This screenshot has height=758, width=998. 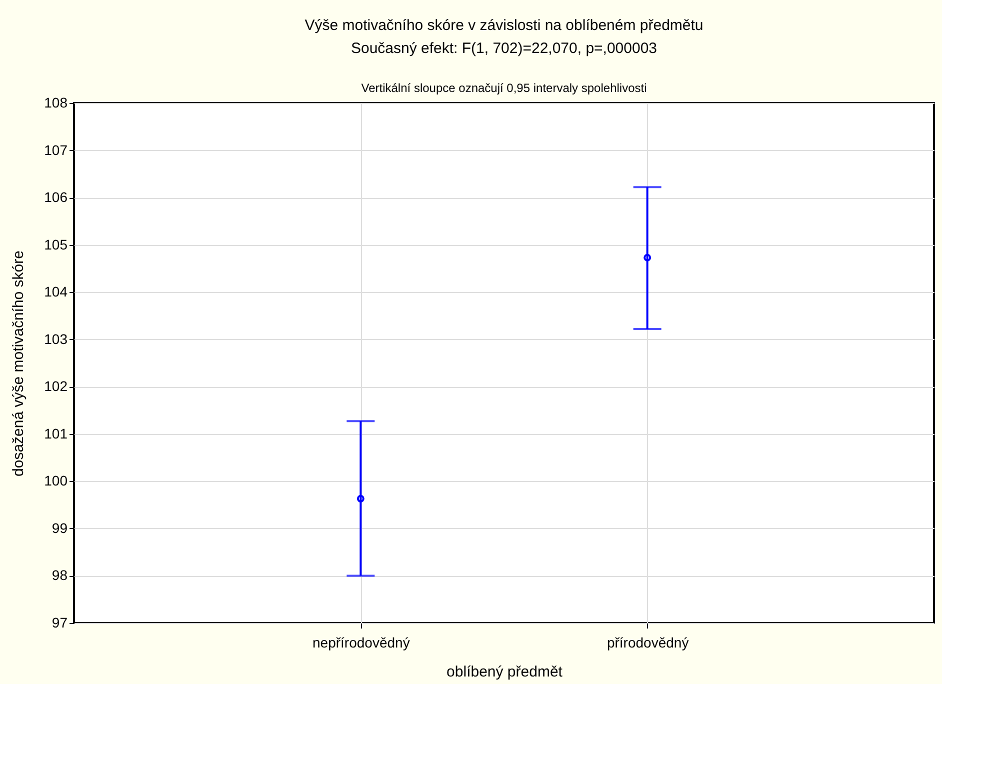 What do you see at coordinates (56, 197) in the screenshot?
I see `y-tick-label: 106` at bounding box center [56, 197].